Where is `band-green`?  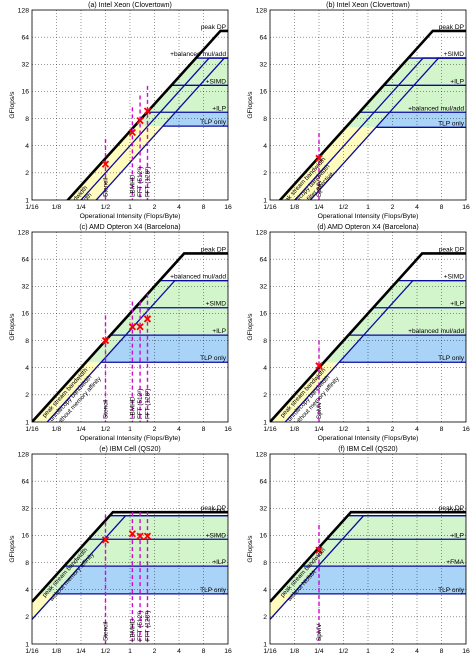 band-green is located at coordinates (394, 321).